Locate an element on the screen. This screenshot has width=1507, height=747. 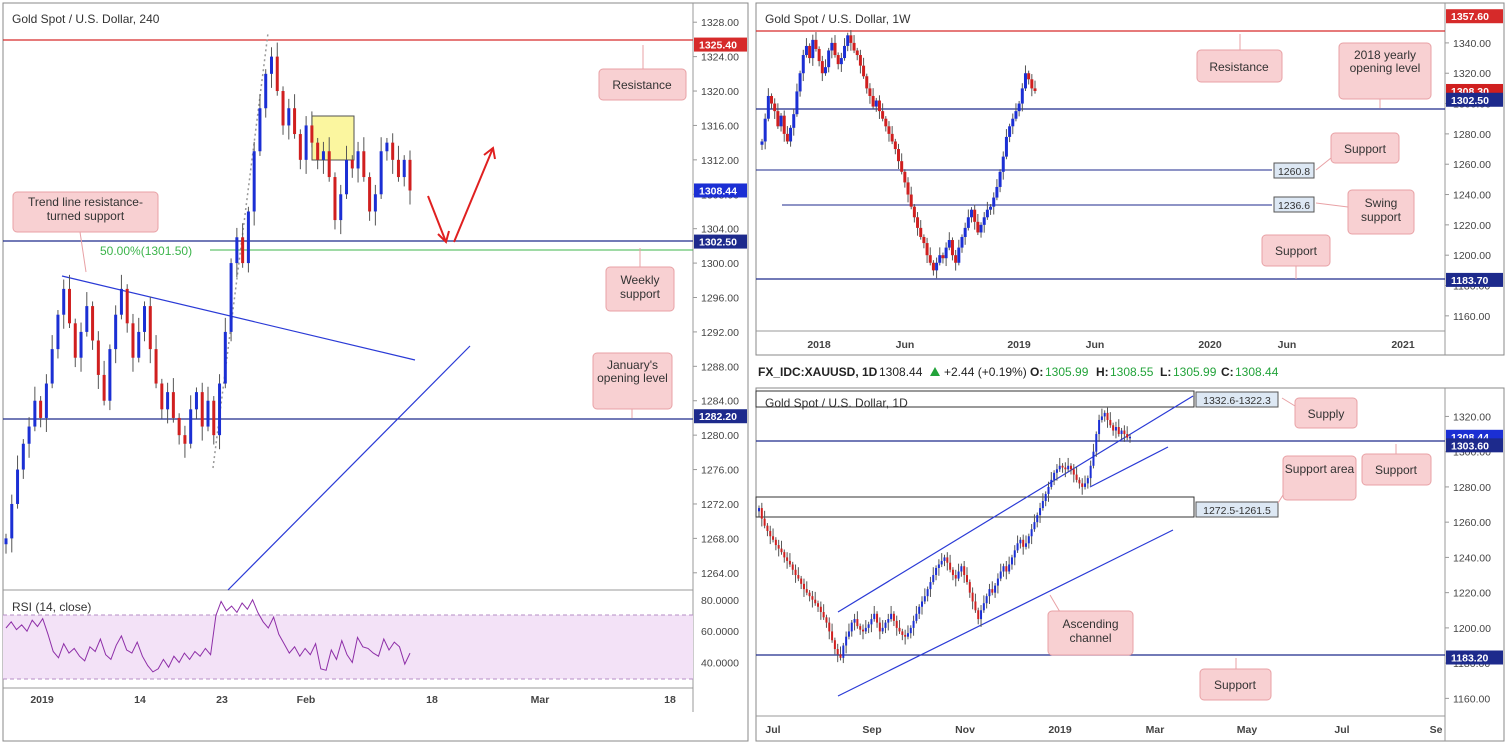
h4-down-arrow is located at coordinates (437, 219).